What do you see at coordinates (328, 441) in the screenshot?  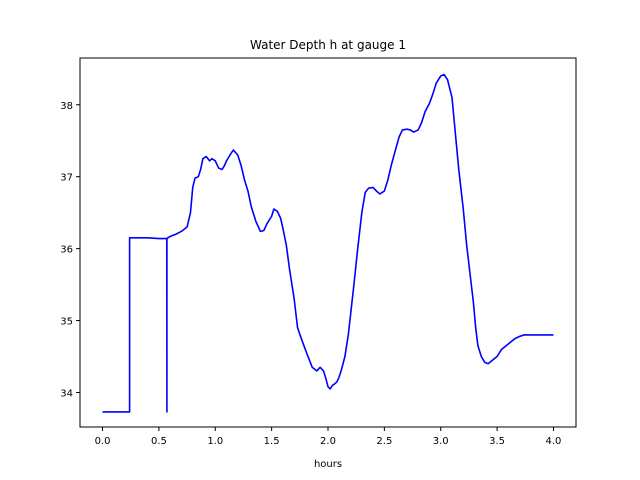 I see `x-tick-label: 2.0` at bounding box center [328, 441].